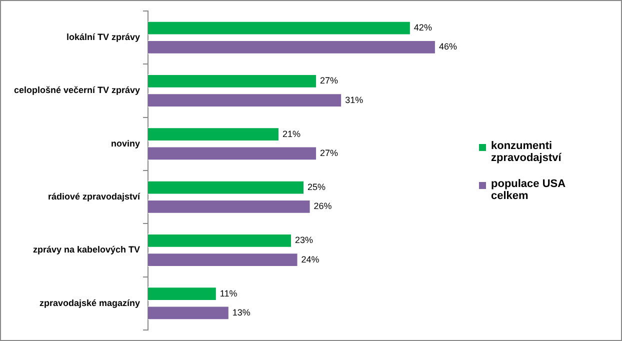 The image size is (622, 341). I want to click on y-tick-label: celoplošné večerní TV zprávy, so click(77, 90).